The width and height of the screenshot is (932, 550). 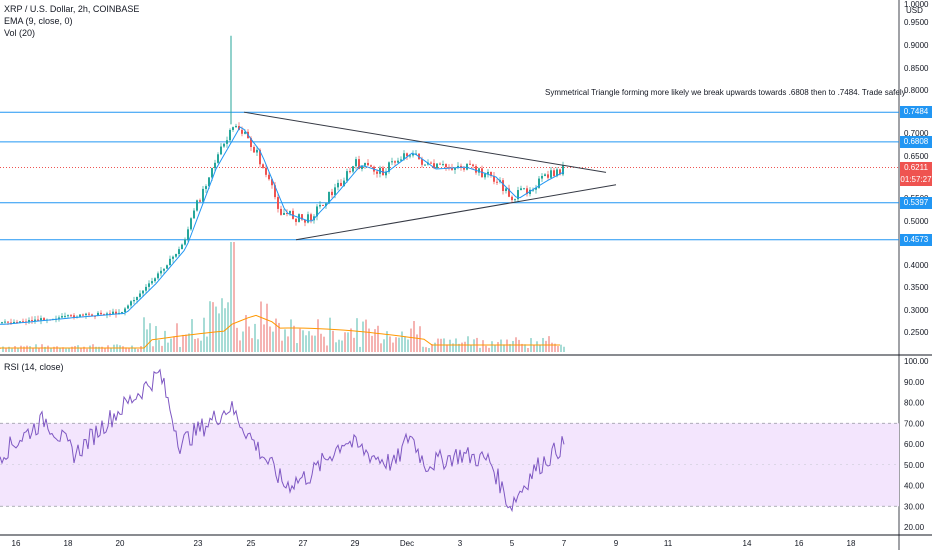 What do you see at coordinates (68, 543) in the screenshot?
I see `date-tick-label: 18` at bounding box center [68, 543].